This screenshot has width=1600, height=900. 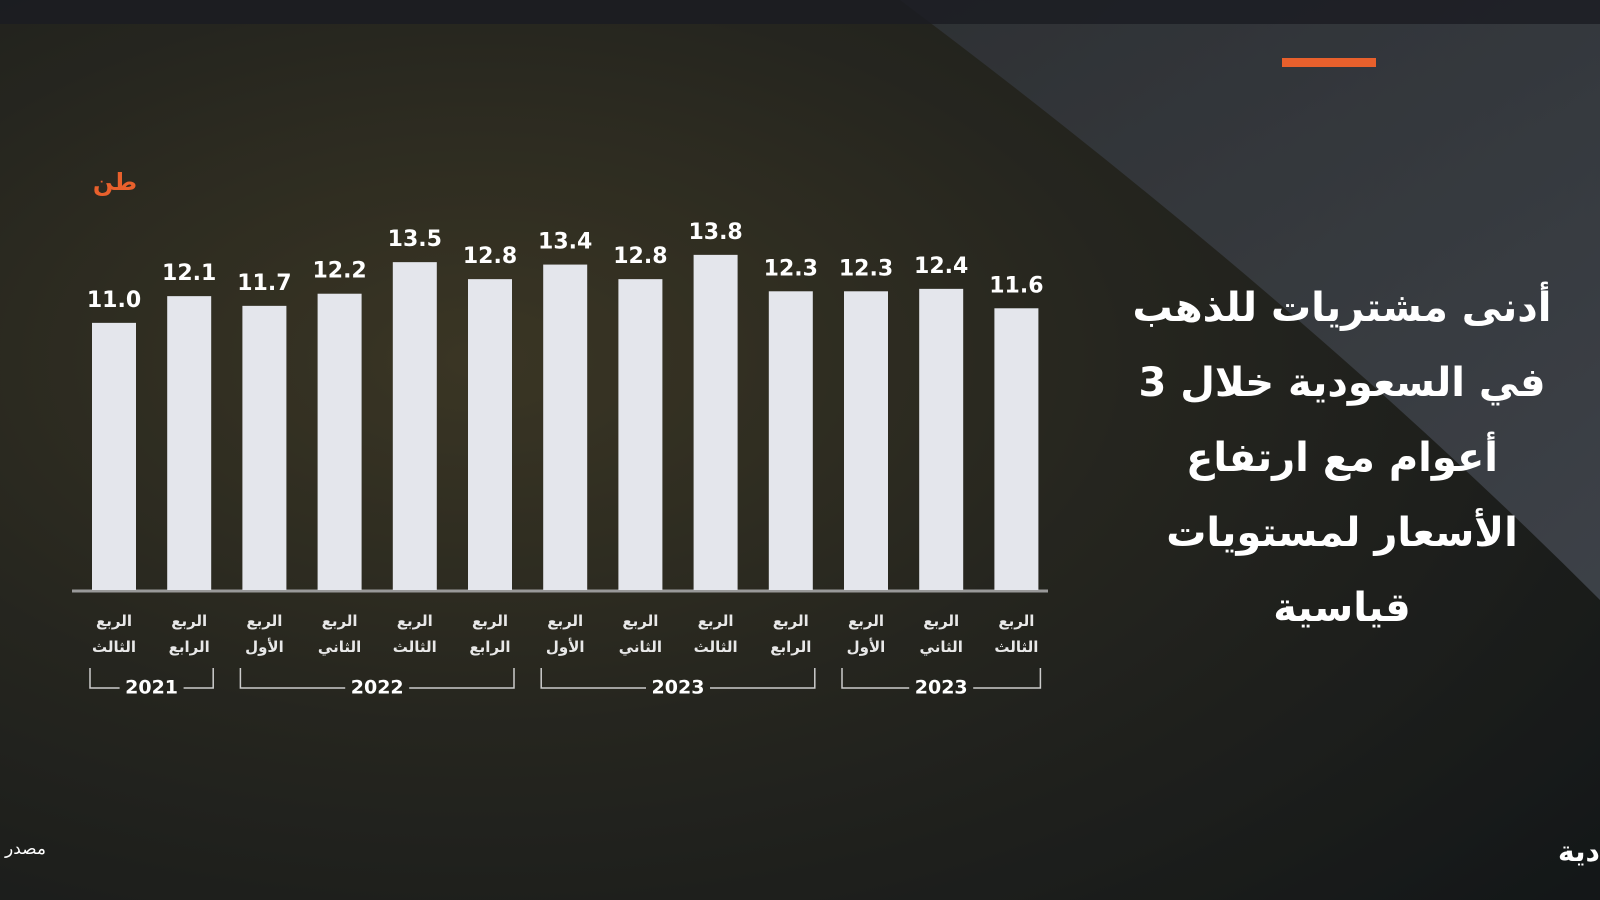 I want to click on value-label: 12.4, so click(x=941, y=266).